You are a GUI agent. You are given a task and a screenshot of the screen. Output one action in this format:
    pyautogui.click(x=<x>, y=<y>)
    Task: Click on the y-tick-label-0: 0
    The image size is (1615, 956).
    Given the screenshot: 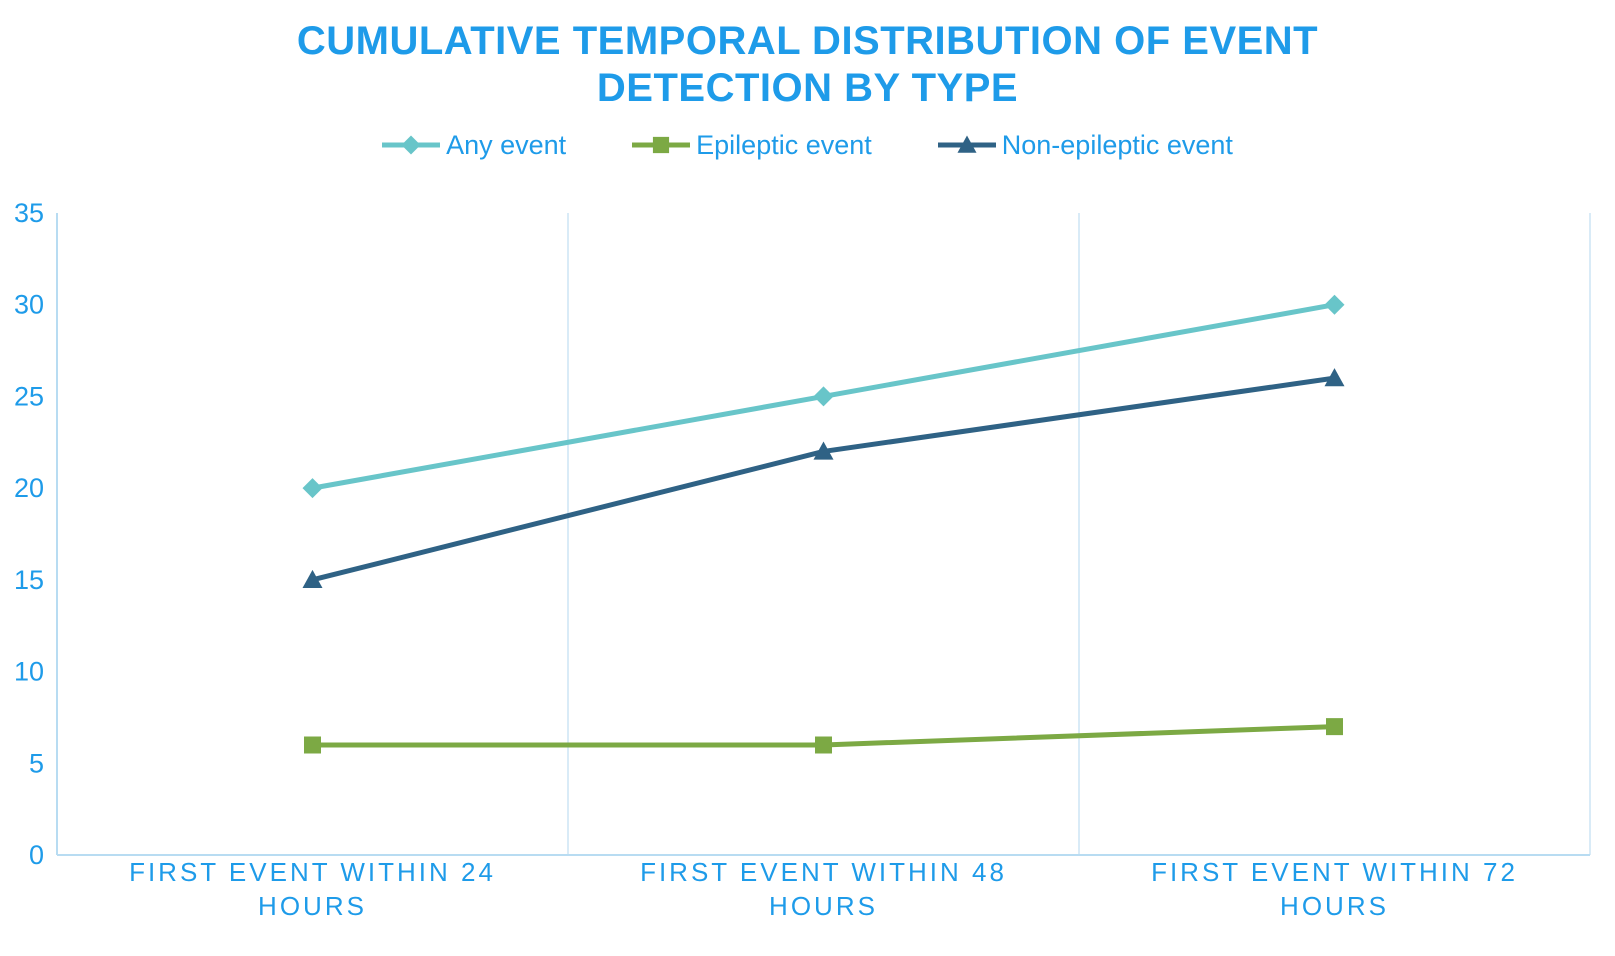 What is the action you would take?
    pyautogui.click(x=36, y=855)
    